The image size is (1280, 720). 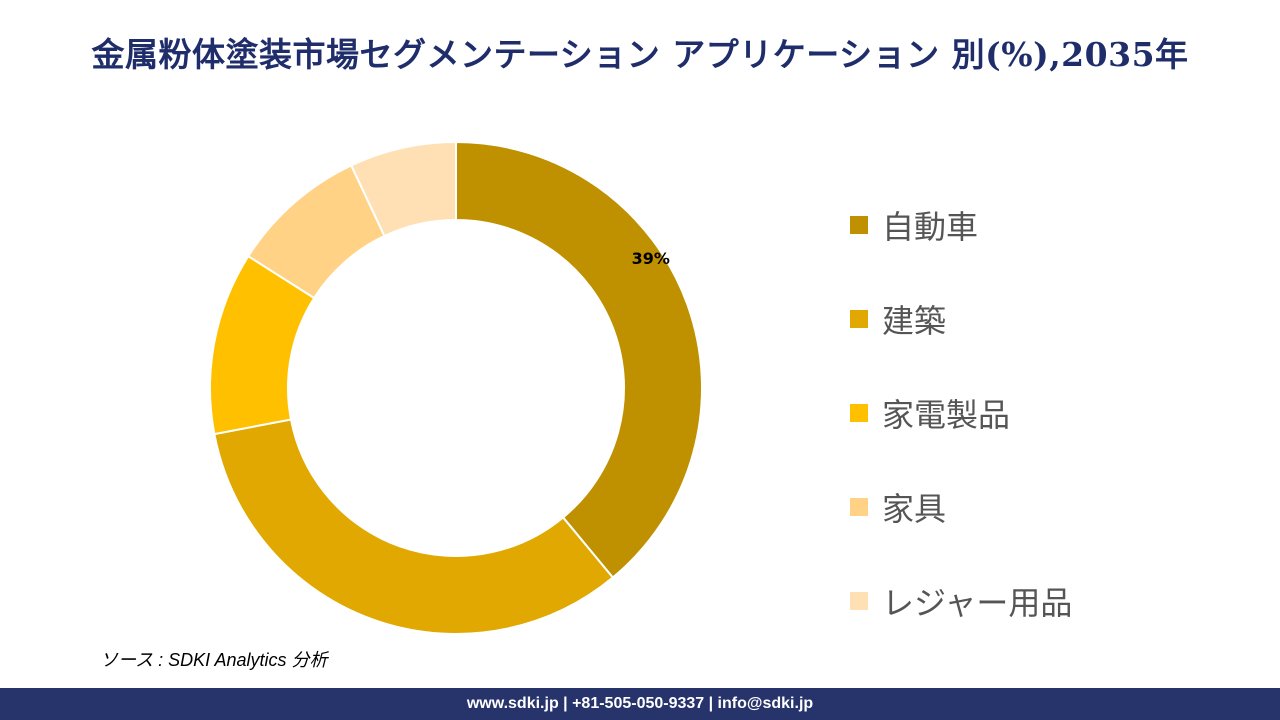 I want to click on data-label: 39%, so click(x=651, y=258).